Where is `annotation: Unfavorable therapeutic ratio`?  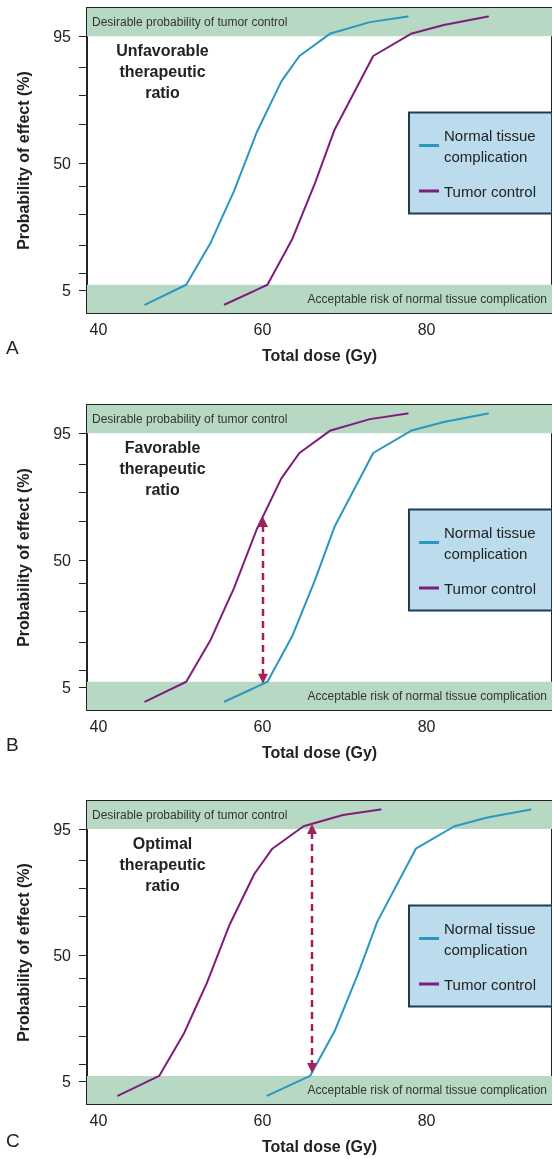
annotation: Unfavorable therapeutic ratio is located at coordinates (162, 72).